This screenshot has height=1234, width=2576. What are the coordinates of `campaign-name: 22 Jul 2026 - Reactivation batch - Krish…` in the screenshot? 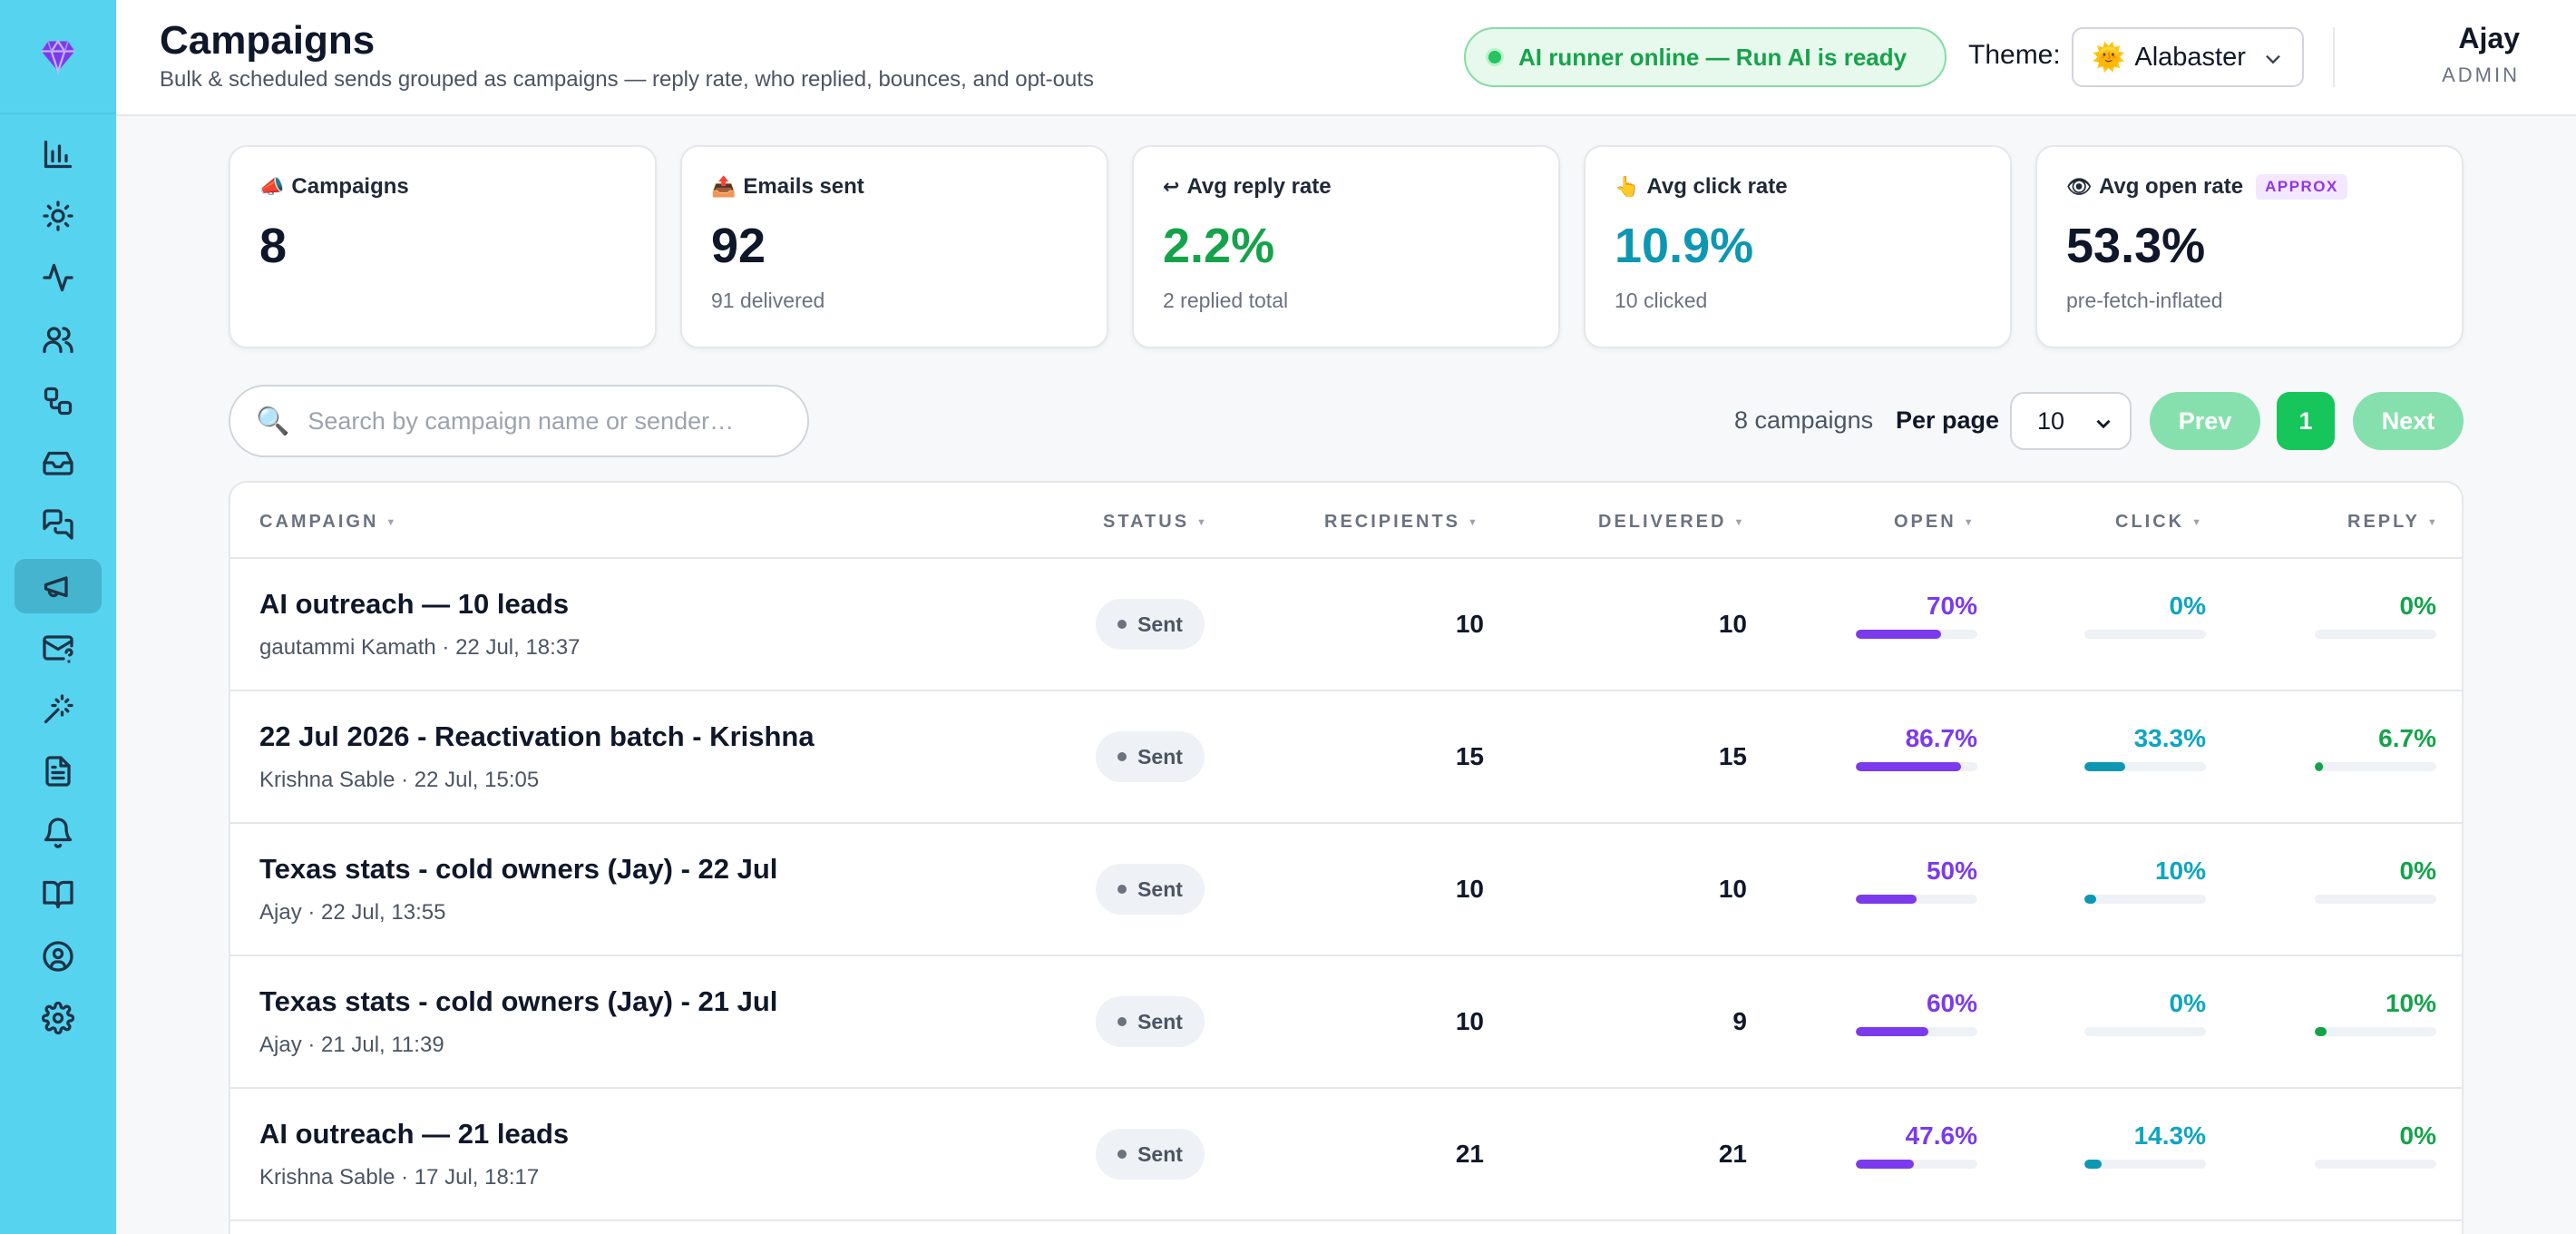 It's located at (537, 736).